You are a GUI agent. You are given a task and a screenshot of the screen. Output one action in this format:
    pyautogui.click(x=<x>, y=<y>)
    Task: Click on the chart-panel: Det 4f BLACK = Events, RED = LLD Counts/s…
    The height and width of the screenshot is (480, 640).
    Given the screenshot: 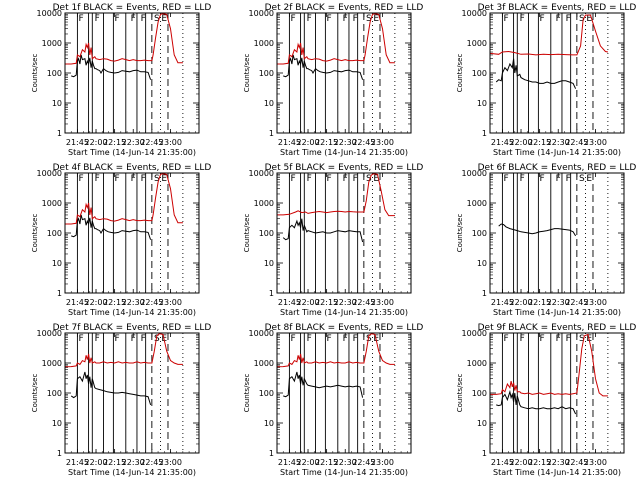 What is the action you would take?
    pyautogui.click(x=121, y=240)
    